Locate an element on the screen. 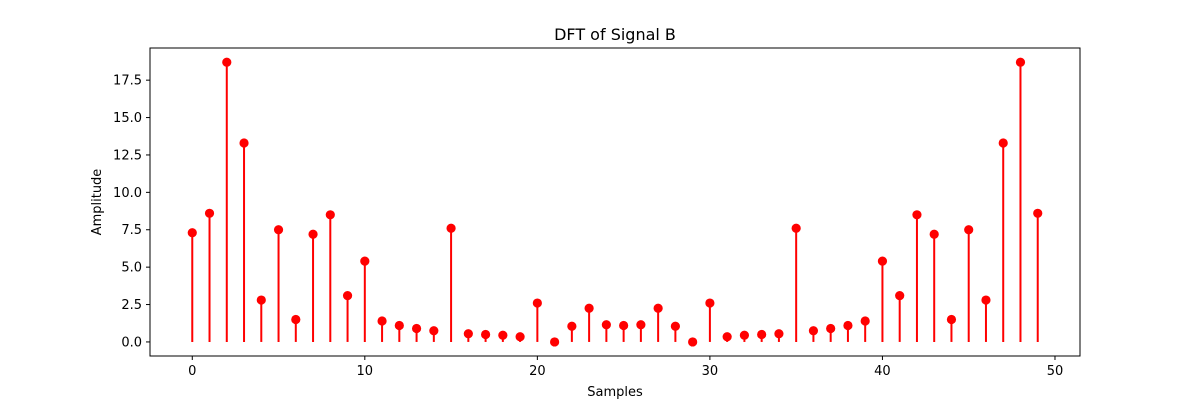  y-tick-label: 2.5 is located at coordinates (131, 305).